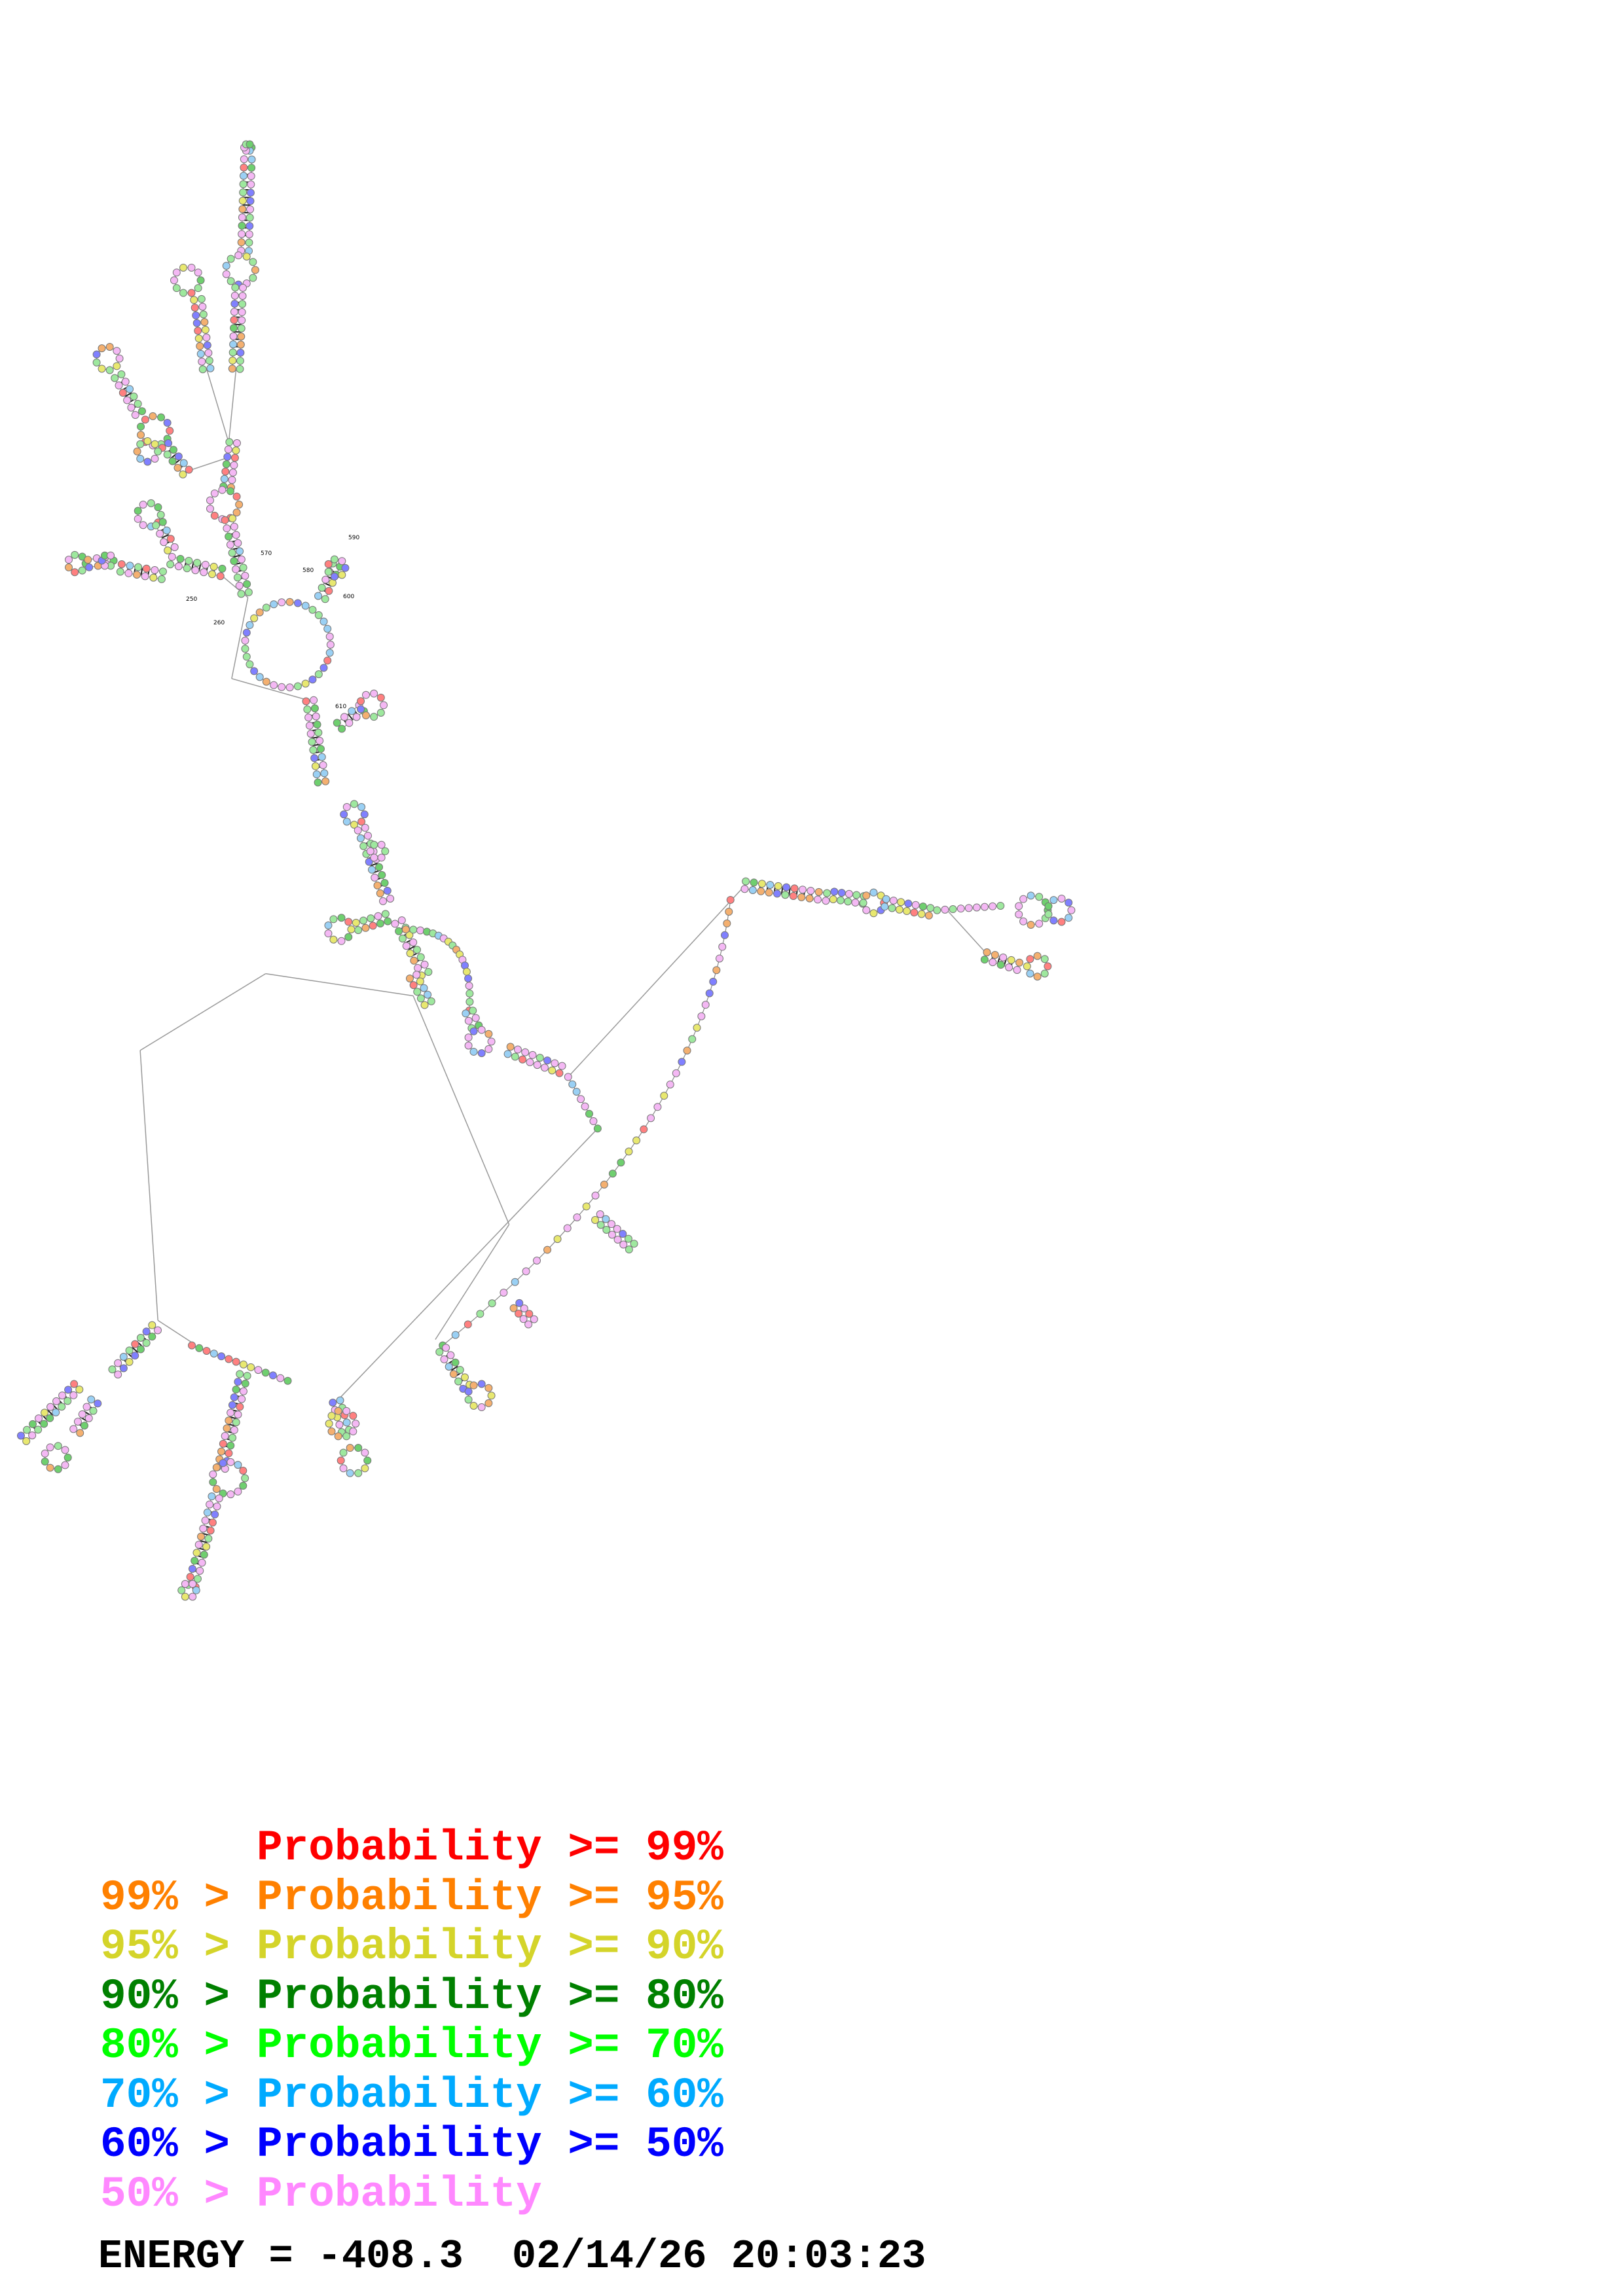 Image resolution: width=1623 pixels, height=2296 pixels. What do you see at coordinates (165, 2144) in the screenshot?
I see `legend-prefix: 60% >` at bounding box center [165, 2144].